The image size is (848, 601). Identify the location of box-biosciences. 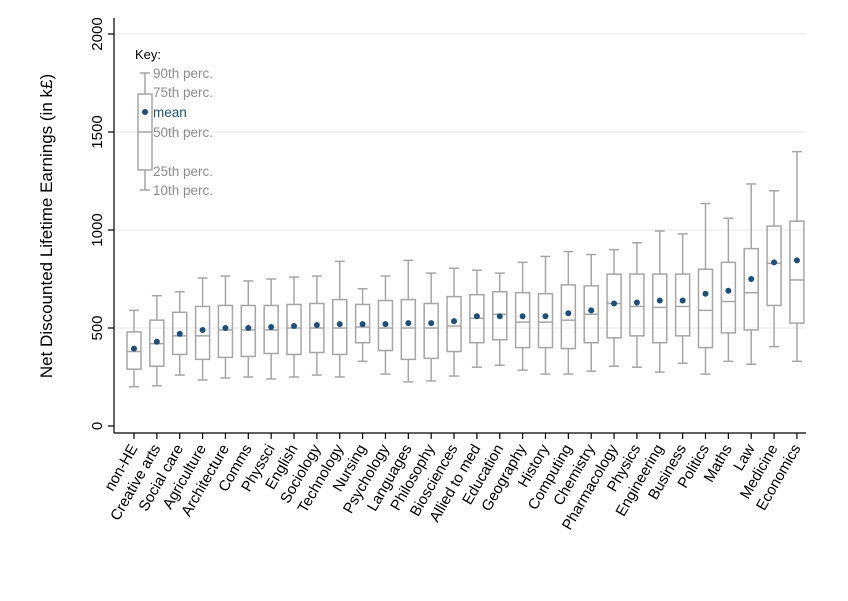
(454, 322).